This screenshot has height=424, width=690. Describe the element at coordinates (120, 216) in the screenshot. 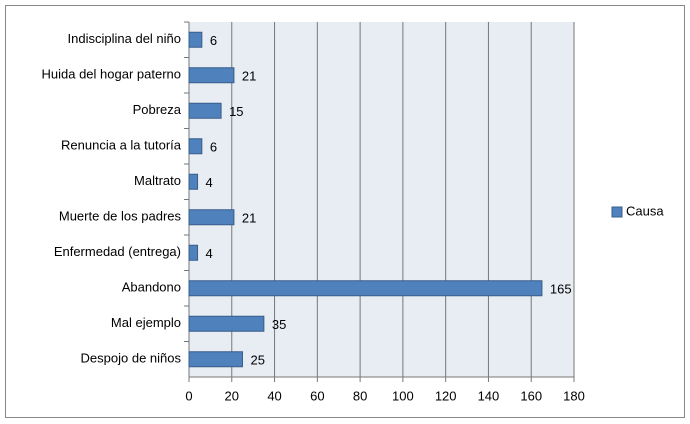

I see `y-tick-label: Muerte de los padres` at that location.